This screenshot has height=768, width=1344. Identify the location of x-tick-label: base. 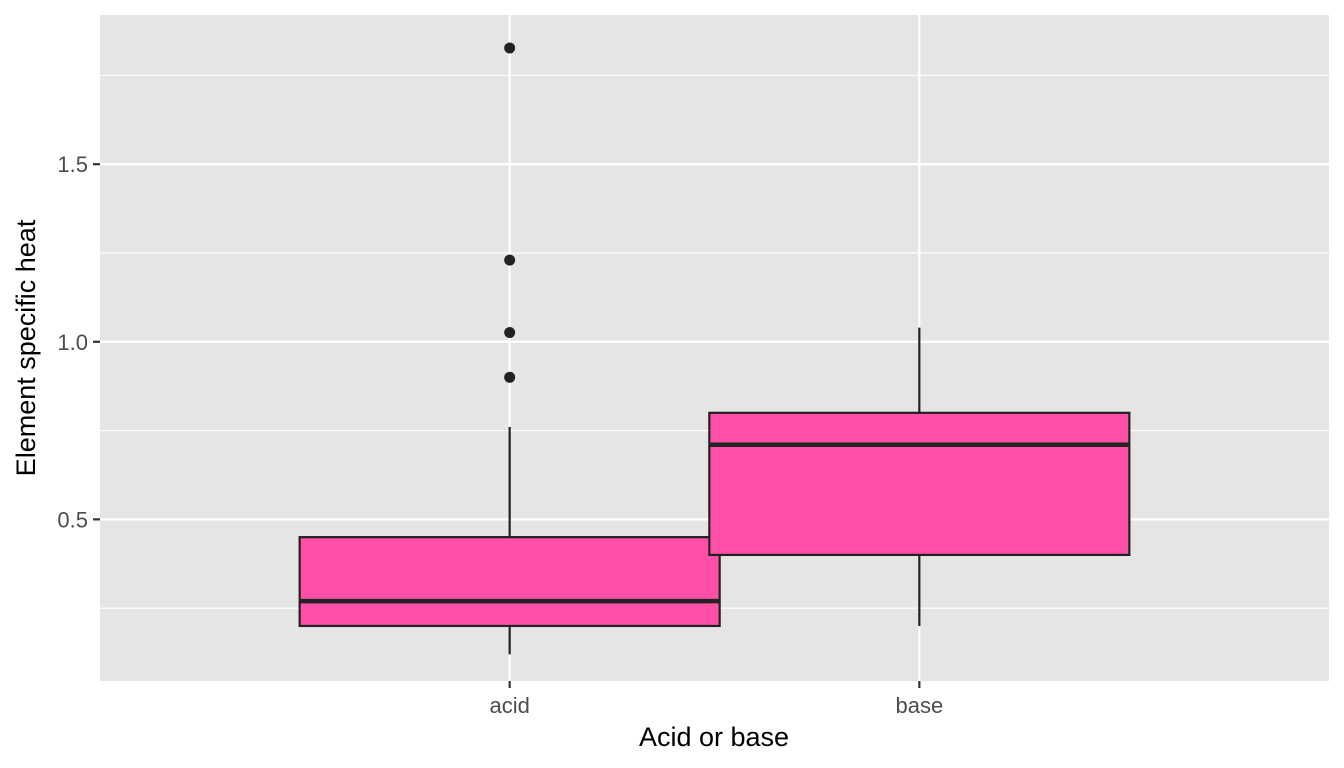
(919, 705).